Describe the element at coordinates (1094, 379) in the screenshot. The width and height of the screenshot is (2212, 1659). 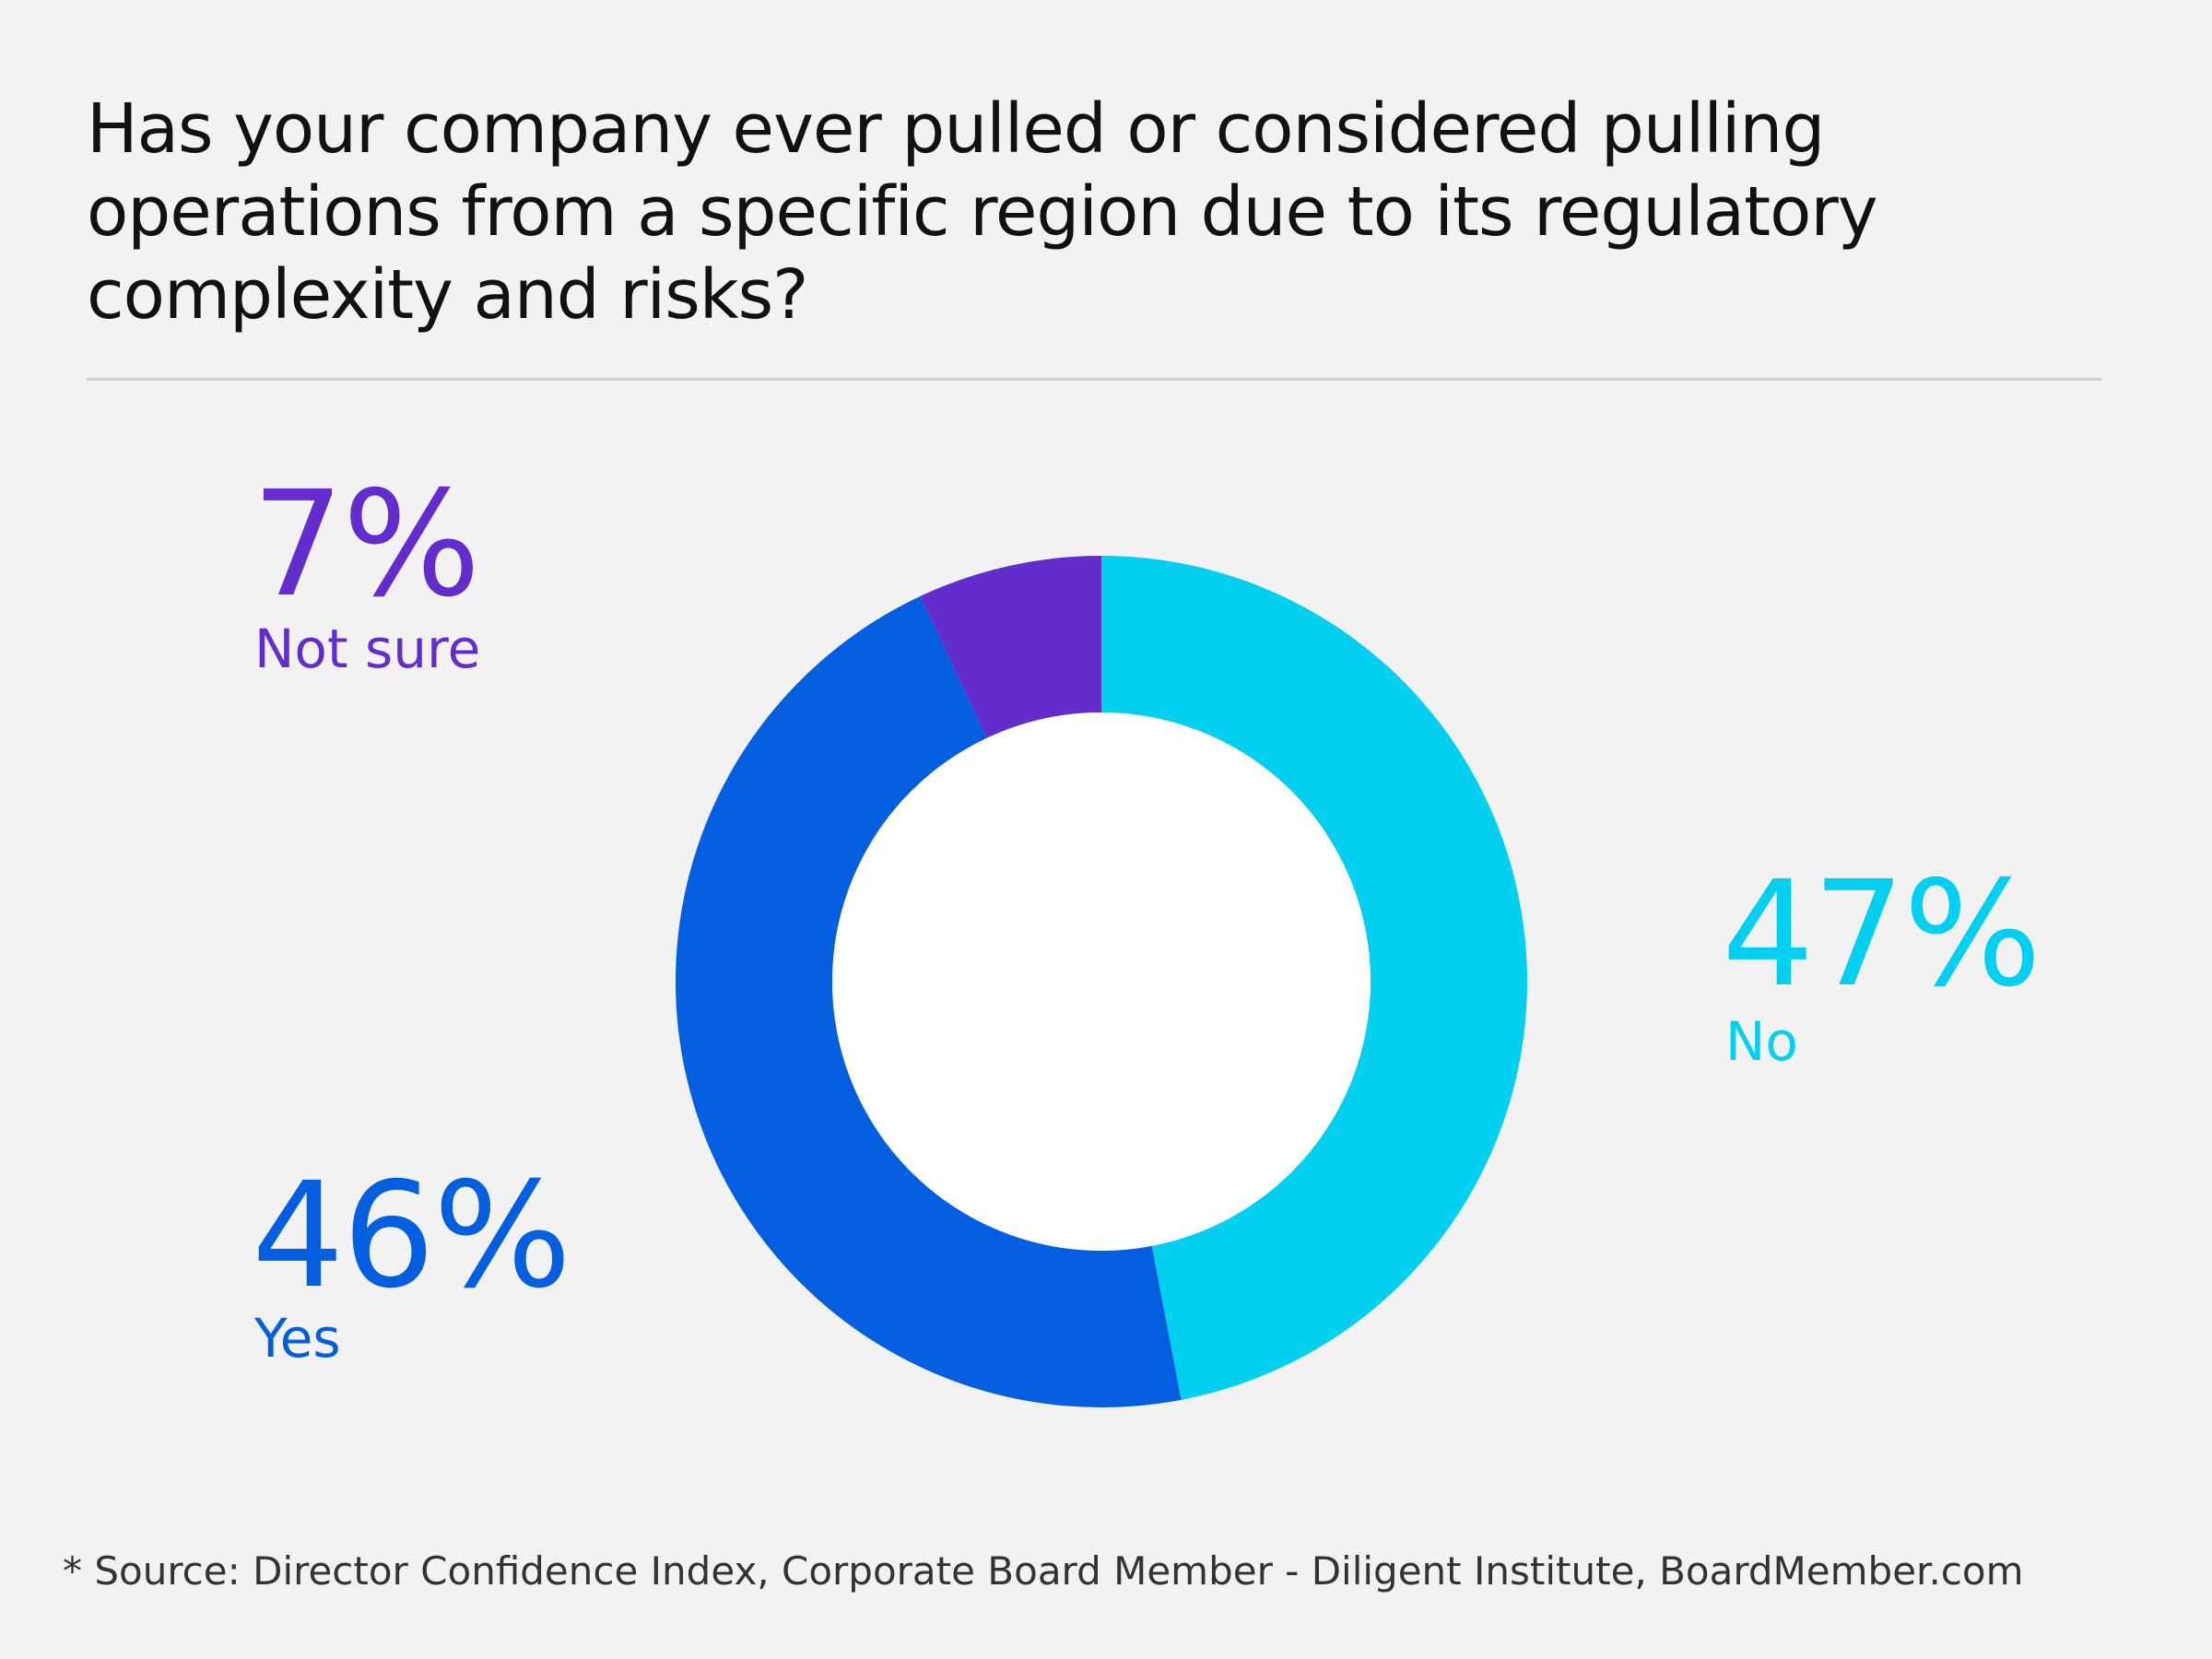
I see `title-divider` at that location.